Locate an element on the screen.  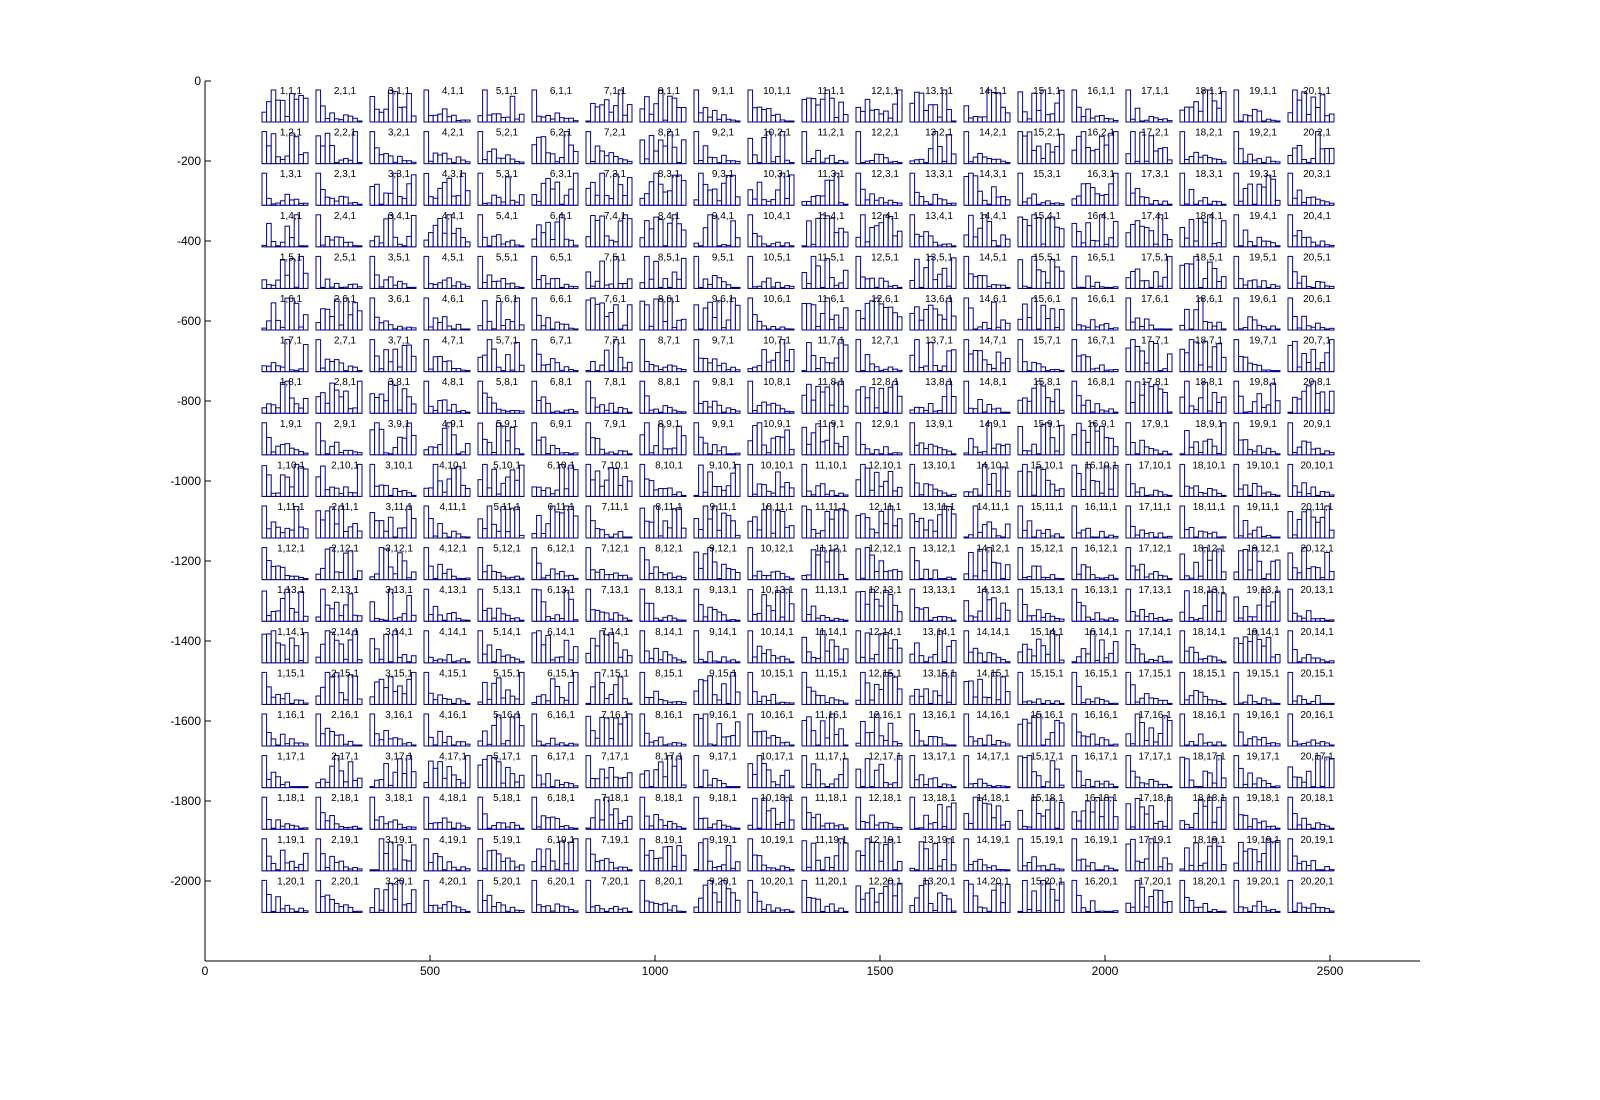
histogram-cell: 15,7,1 is located at coordinates (1041, 354).